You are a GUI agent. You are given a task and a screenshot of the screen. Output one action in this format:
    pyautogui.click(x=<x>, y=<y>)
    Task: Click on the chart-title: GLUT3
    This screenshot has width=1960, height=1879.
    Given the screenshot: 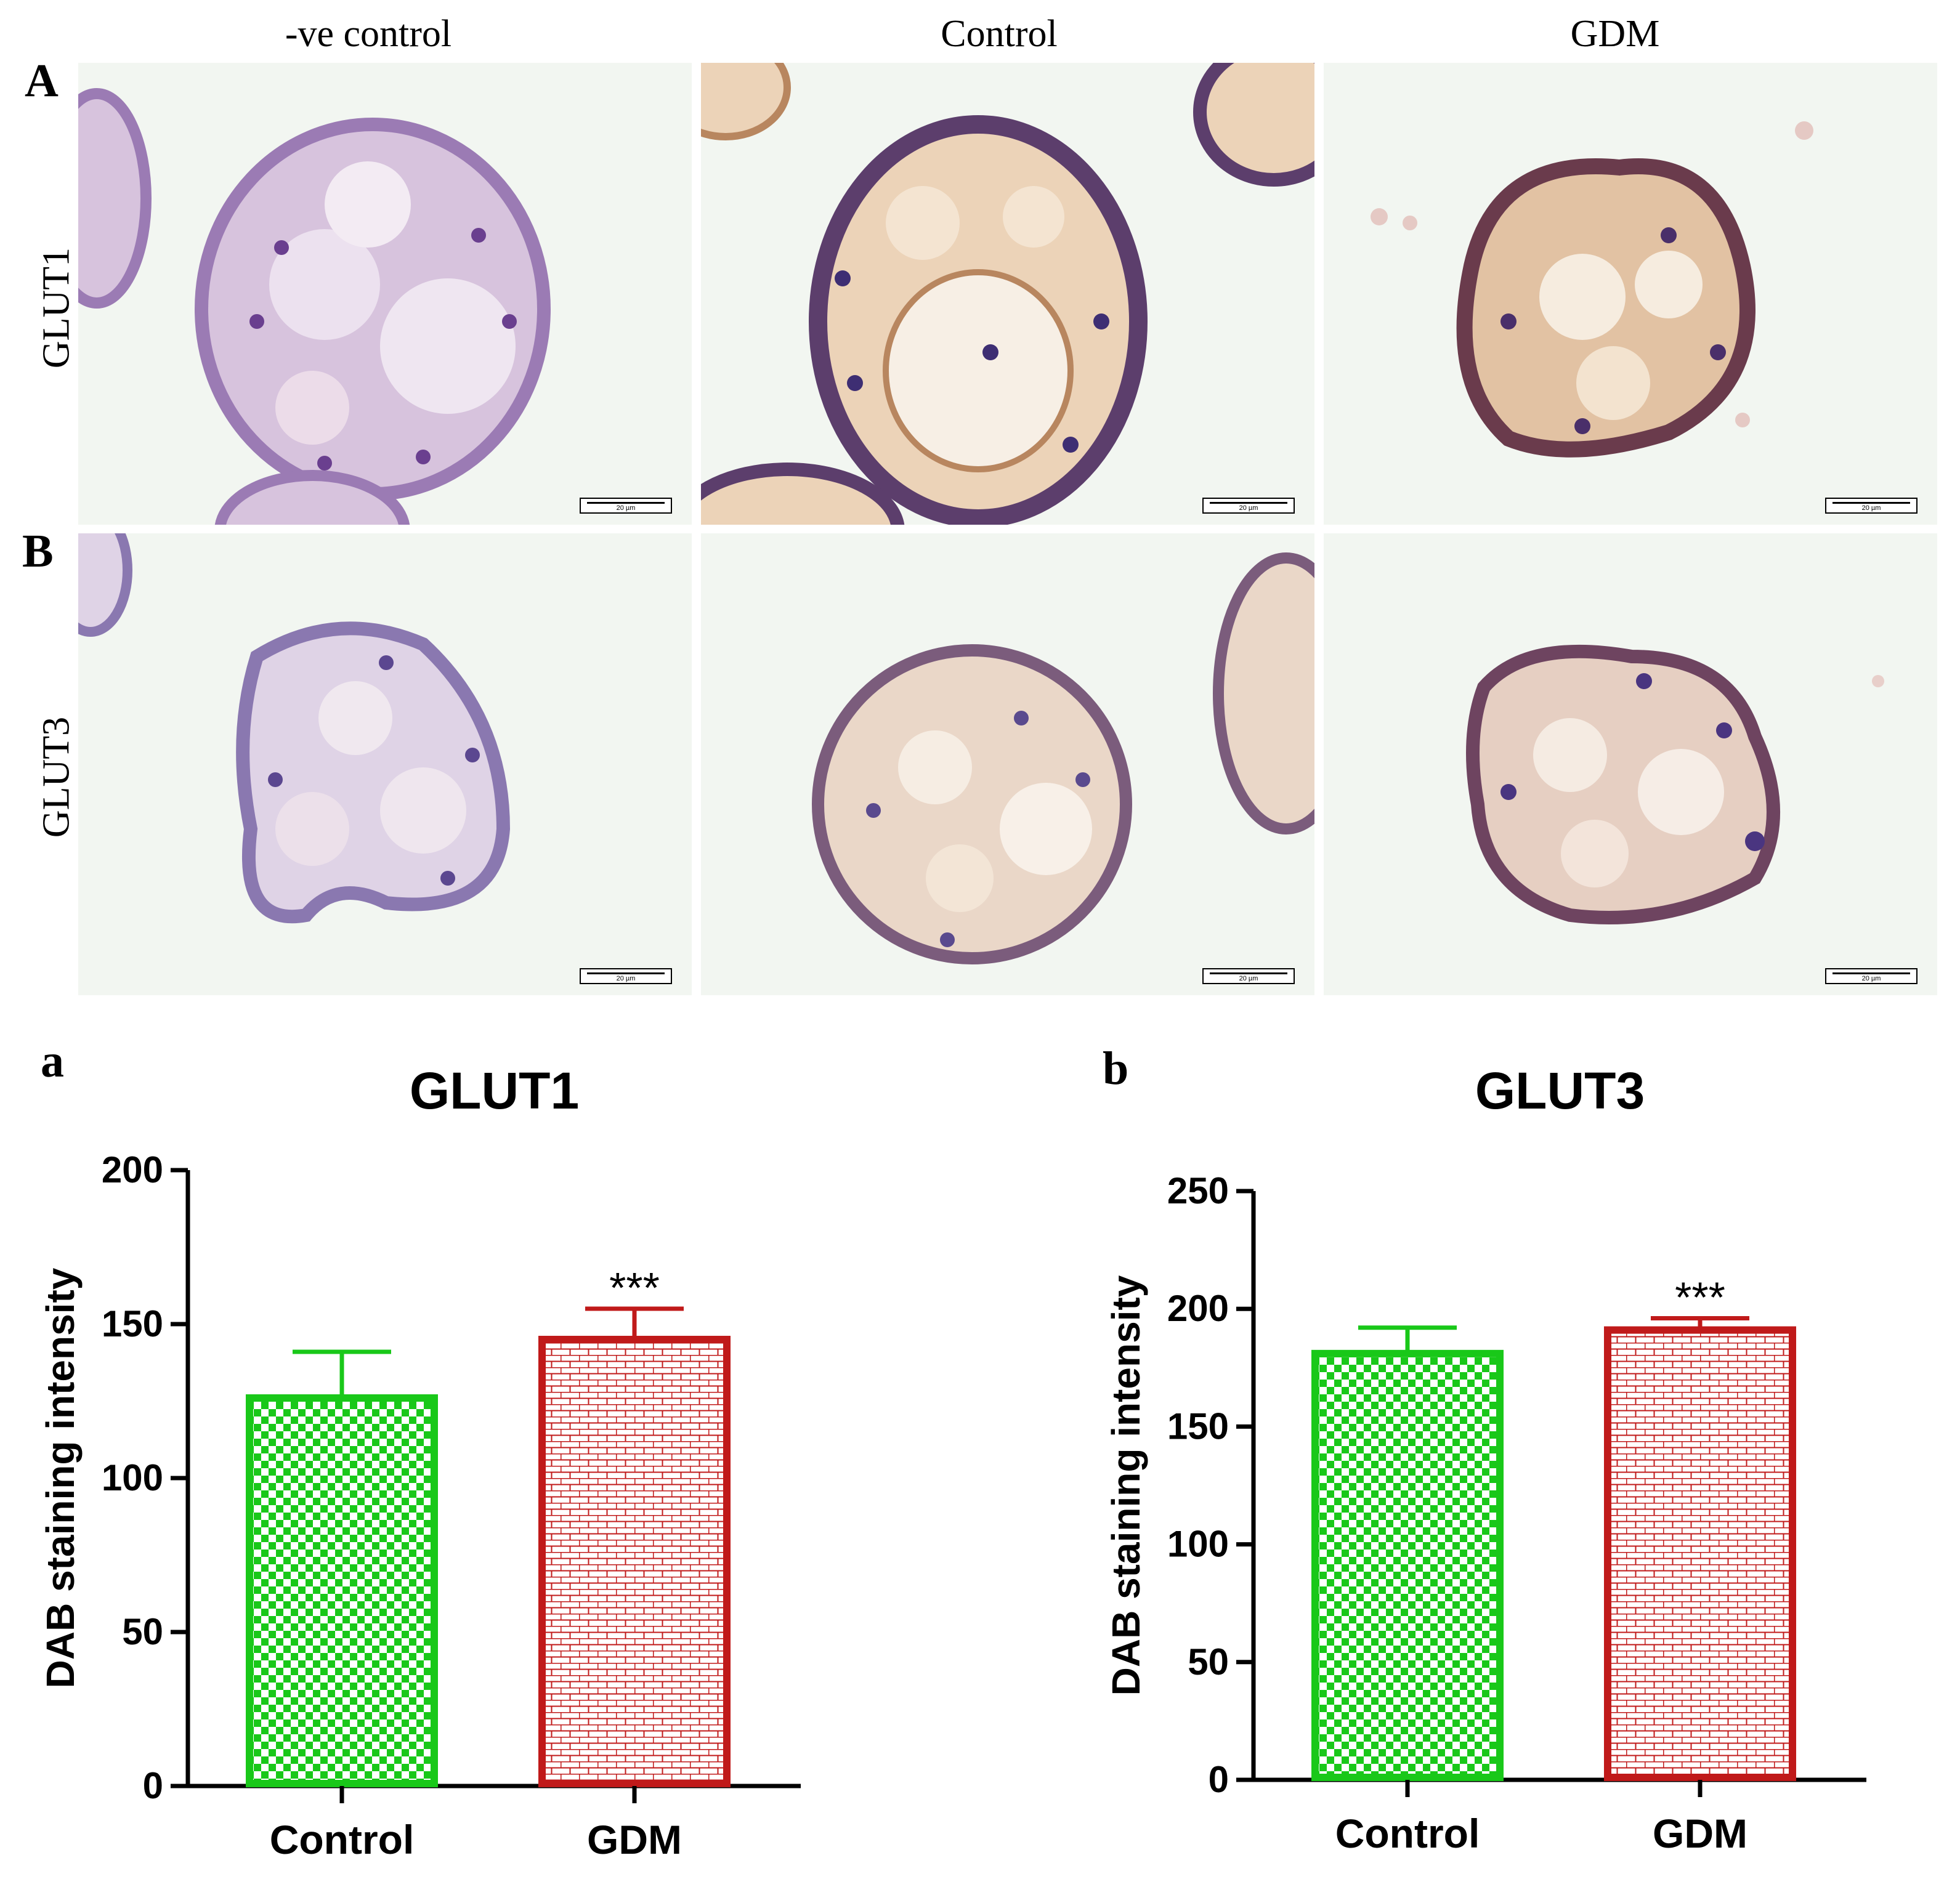 What is the action you would take?
    pyautogui.click(x=1560, y=1091)
    